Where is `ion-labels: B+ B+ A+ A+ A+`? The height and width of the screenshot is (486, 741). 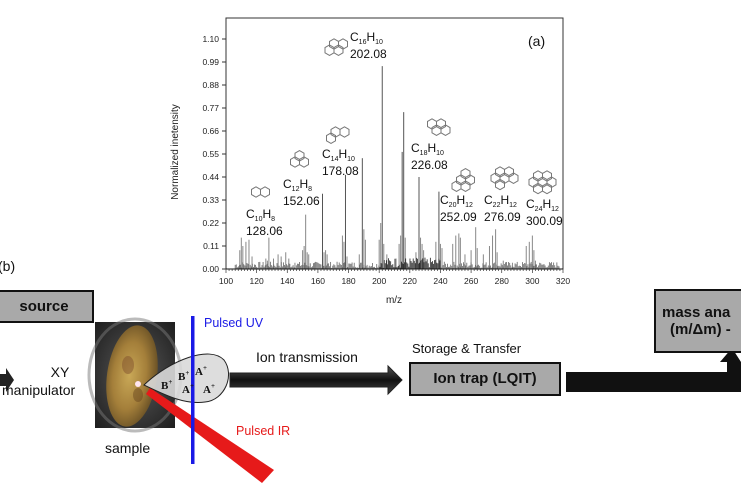
ion-labels: B+ B+ A+ A+ A+ is located at coordinates (188, 380).